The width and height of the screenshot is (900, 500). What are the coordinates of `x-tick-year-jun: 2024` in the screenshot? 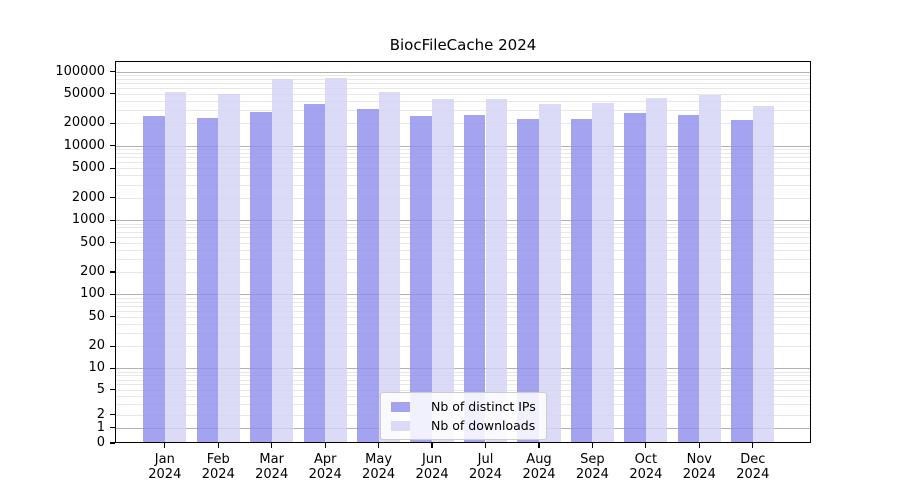 It's located at (432, 474).